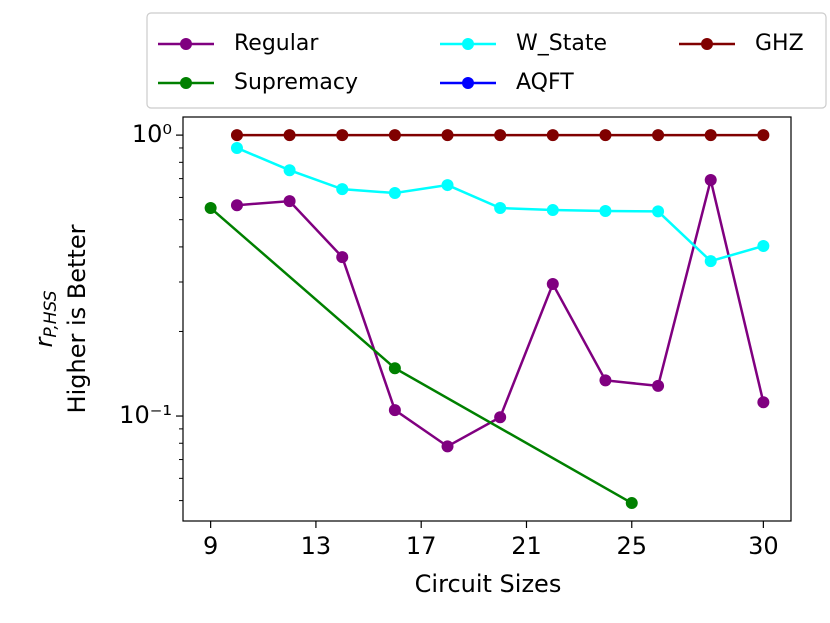 The image size is (830, 623). What do you see at coordinates (526, 546) in the screenshot?
I see `x-tick-label: 21` at bounding box center [526, 546].